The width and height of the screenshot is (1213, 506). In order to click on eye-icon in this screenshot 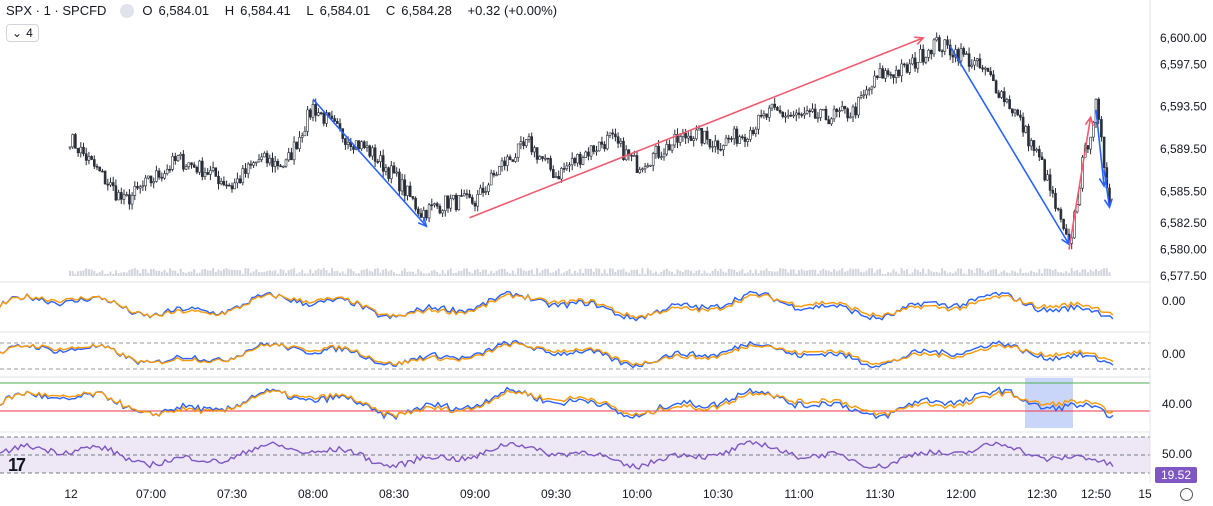, I will do `click(127, 10)`.